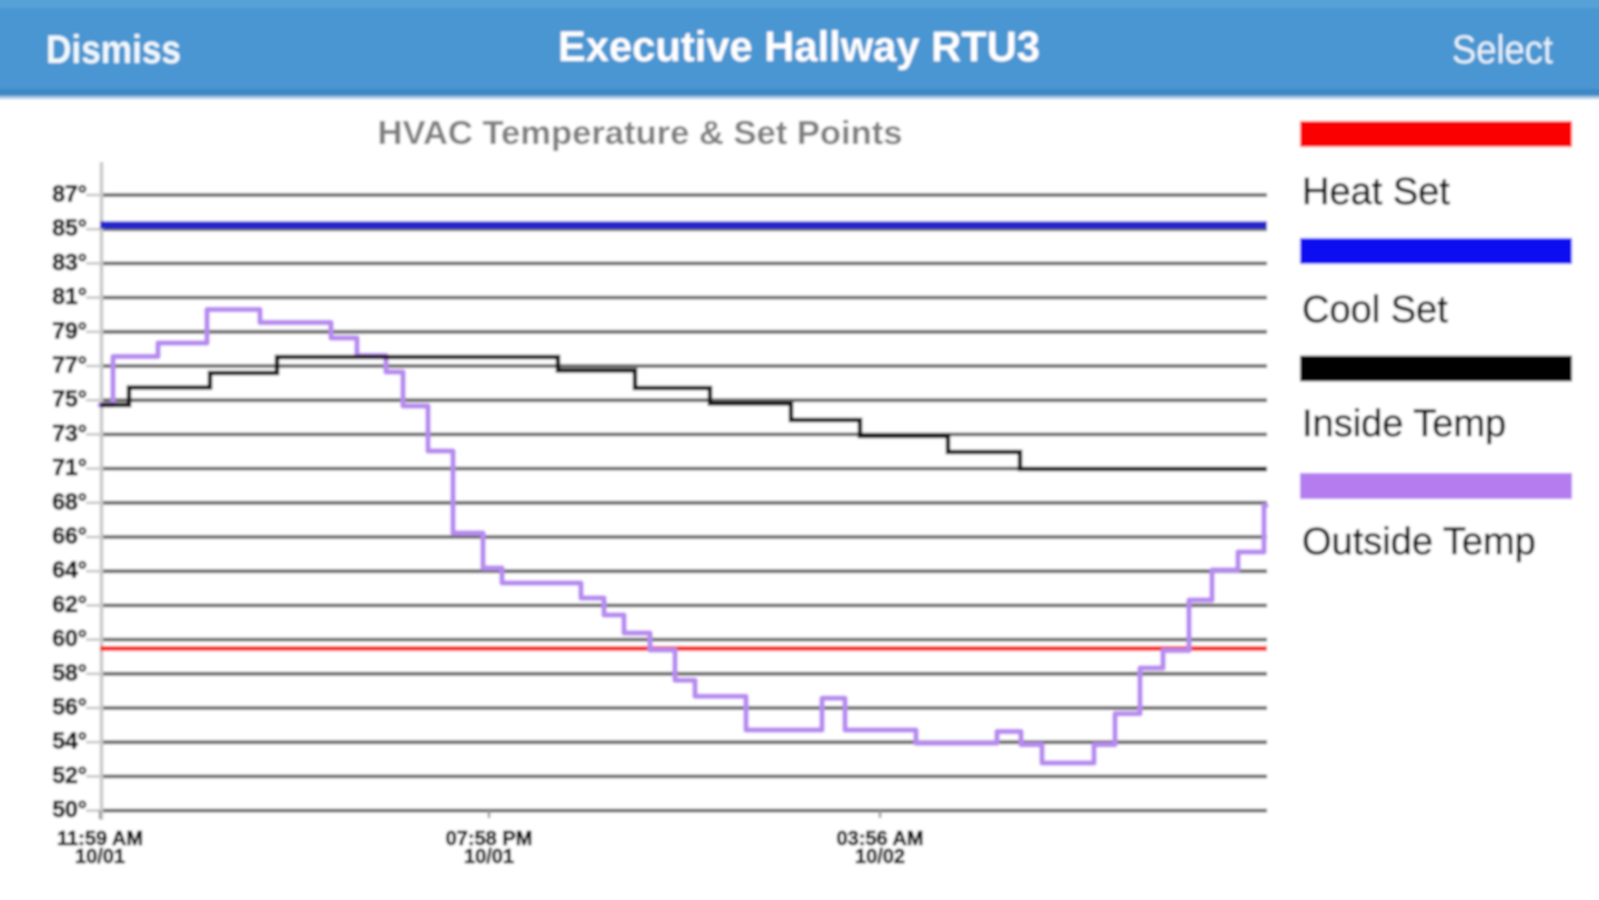 The width and height of the screenshot is (1599, 900). Describe the element at coordinates (69, 570) in the screenshot. I see `svg-text: 64°` at that location.